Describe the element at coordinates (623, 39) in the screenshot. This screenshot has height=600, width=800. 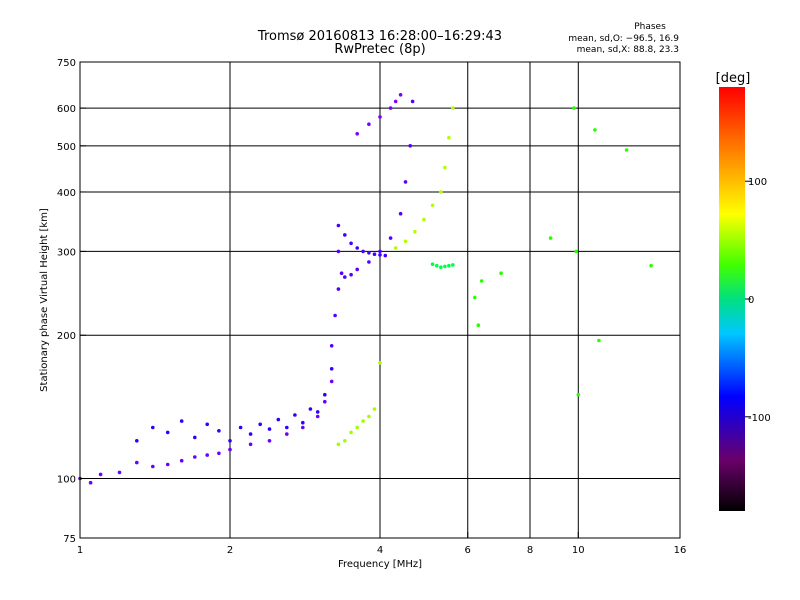
I see `phases-mean-o: mean, sd,O: −96.5, 16.9` at that location.